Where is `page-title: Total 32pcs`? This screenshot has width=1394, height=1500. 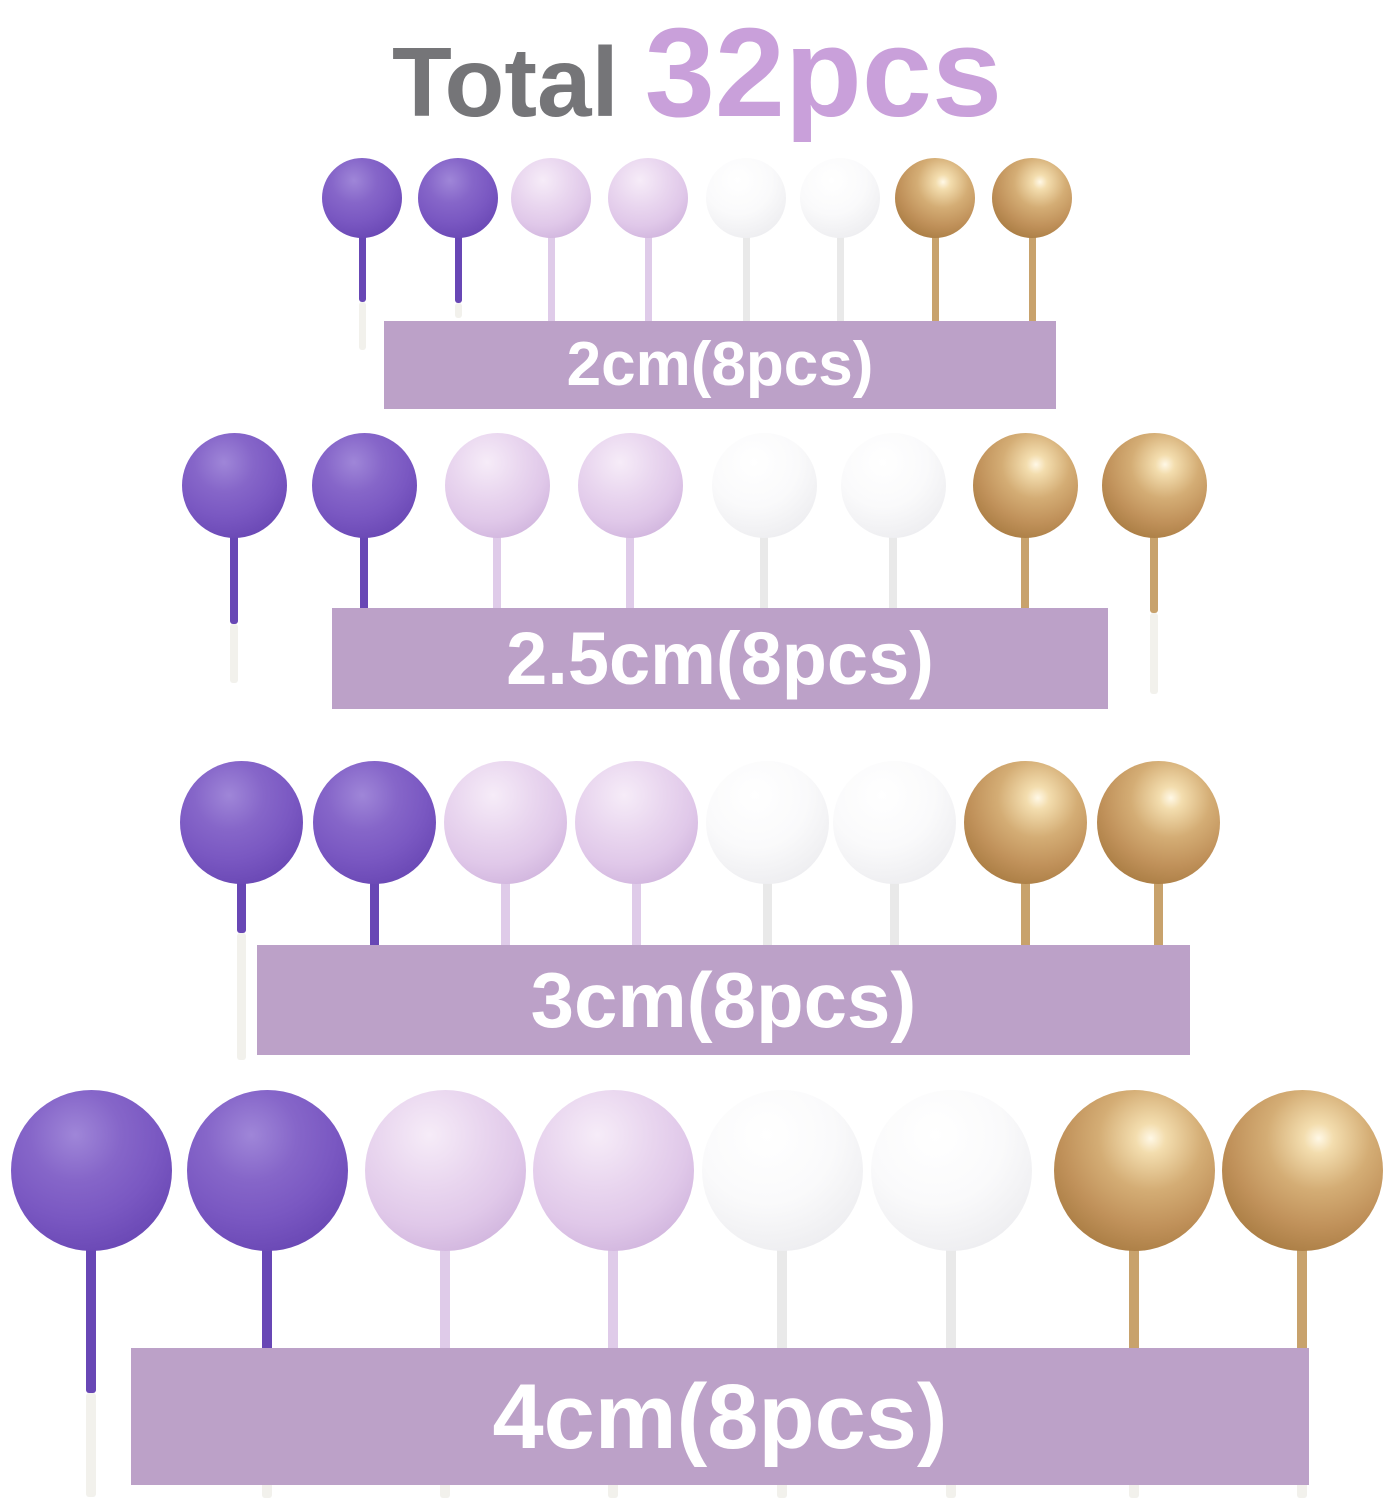 page-title: Total 32pcs is located at coordinates (697, 71).